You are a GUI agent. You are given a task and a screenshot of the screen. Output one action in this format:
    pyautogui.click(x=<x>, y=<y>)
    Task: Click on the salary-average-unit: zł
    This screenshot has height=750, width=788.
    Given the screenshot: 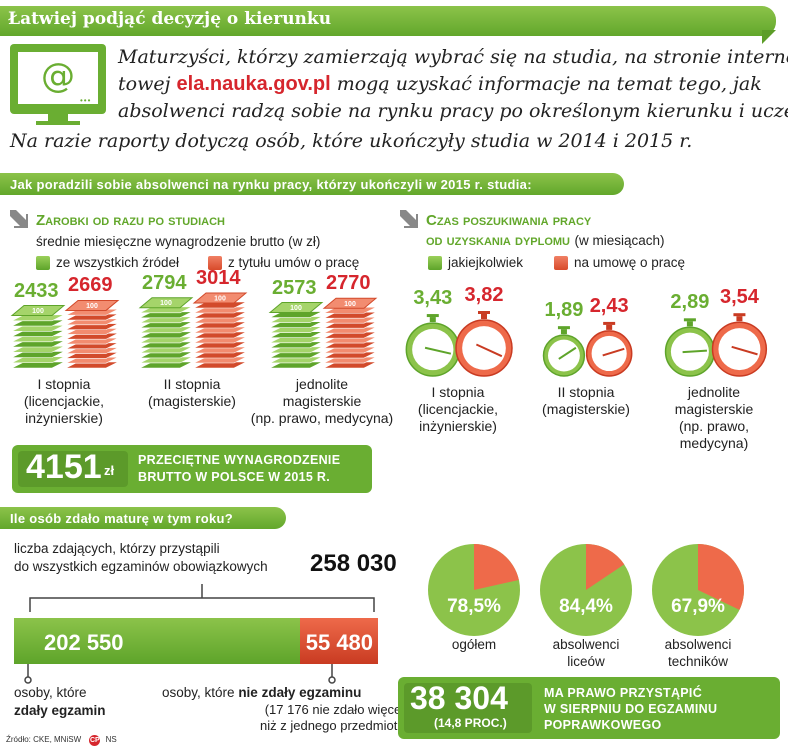 What is the action you would take?
    pyautogui.click(x=109, y=470)
    